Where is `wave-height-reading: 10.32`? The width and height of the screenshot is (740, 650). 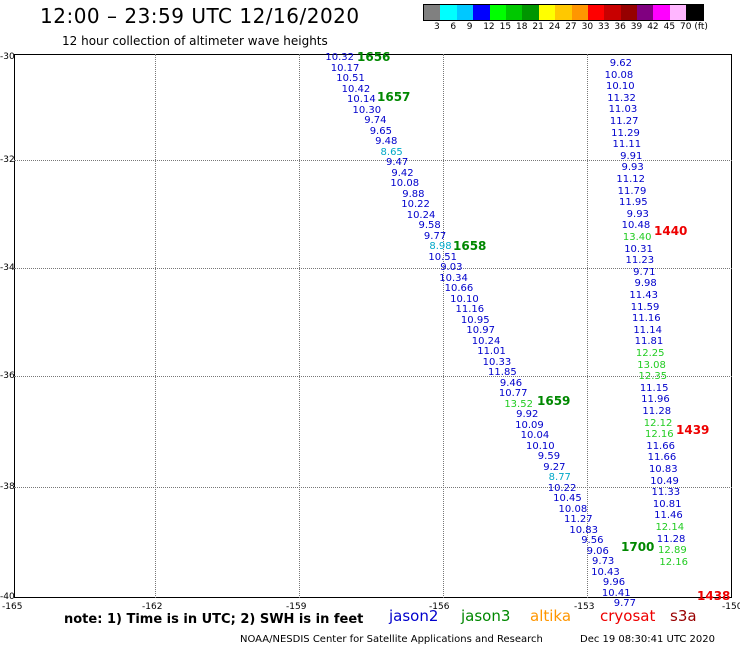
wave-height-reading: 10.32 is located at coordinates (339, 57).